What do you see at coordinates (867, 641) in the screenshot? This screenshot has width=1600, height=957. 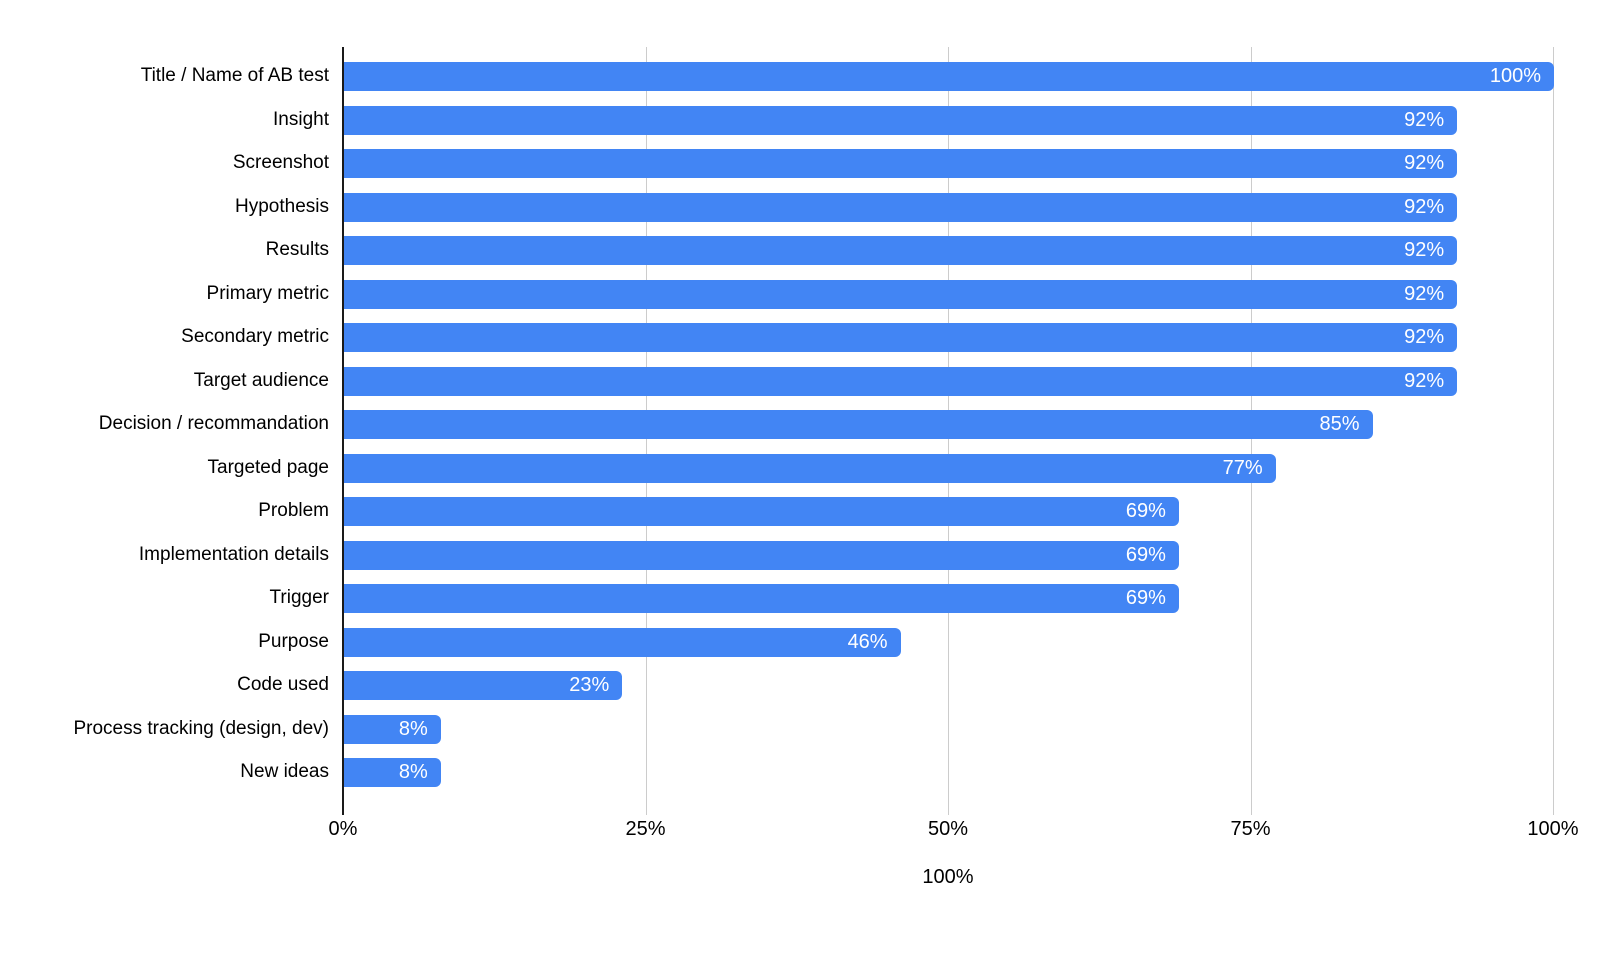 I see `bar-value-label: 46%` at bounding box center [867, 641].